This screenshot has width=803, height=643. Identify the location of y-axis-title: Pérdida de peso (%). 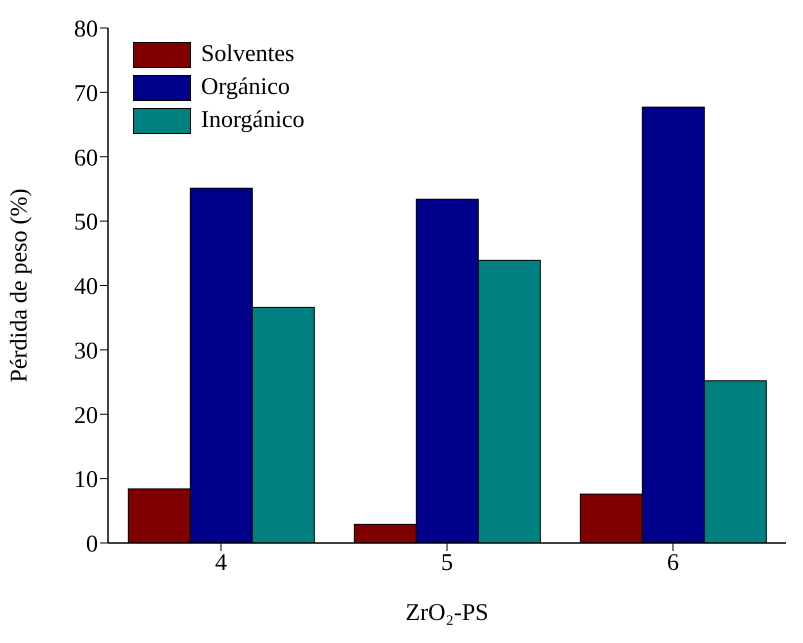
(19, 285).